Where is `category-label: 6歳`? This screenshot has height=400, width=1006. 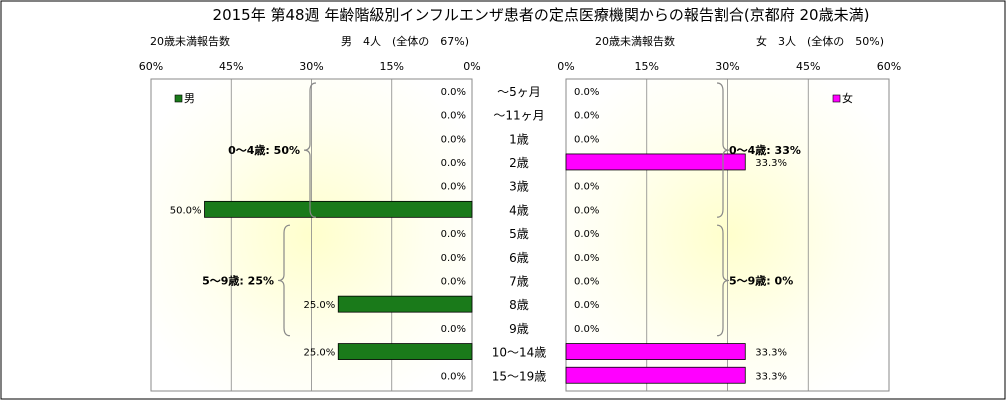
category-label: 6歳 is located at coordinates (519, 258).